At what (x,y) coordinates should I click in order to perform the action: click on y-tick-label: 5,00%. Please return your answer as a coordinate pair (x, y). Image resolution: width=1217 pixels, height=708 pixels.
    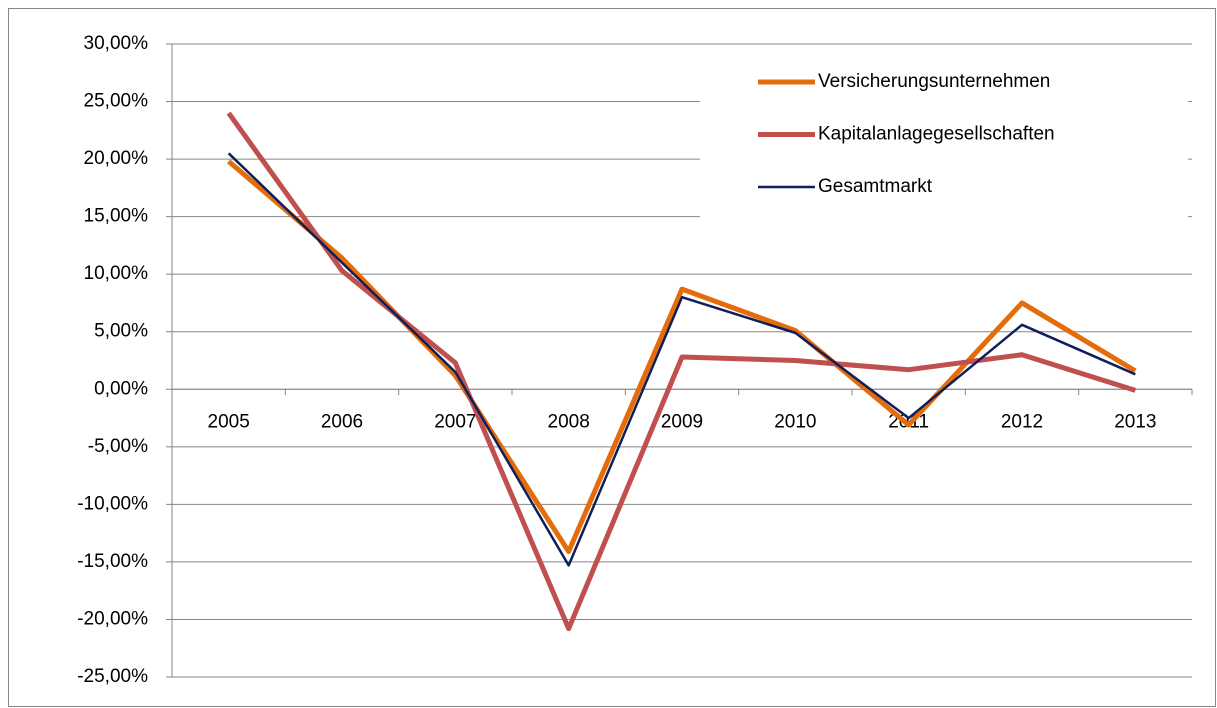
    Looking at the image, I should click on (121, 331).